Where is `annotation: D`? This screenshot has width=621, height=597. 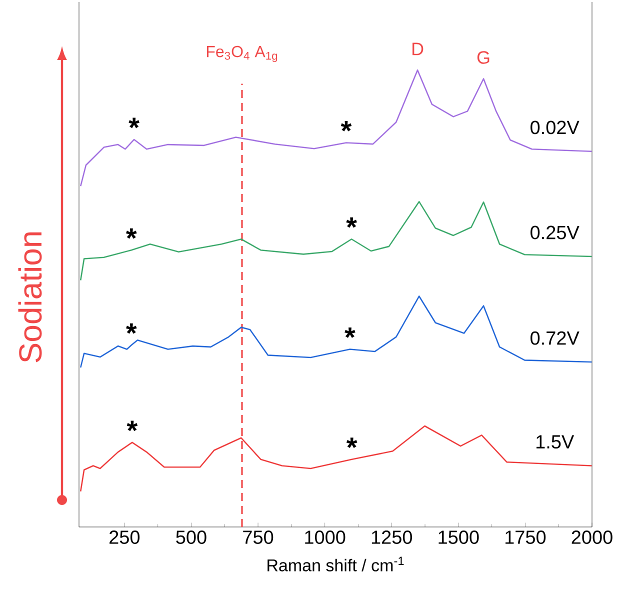
annotation: D is located at coordinates (418, 49).